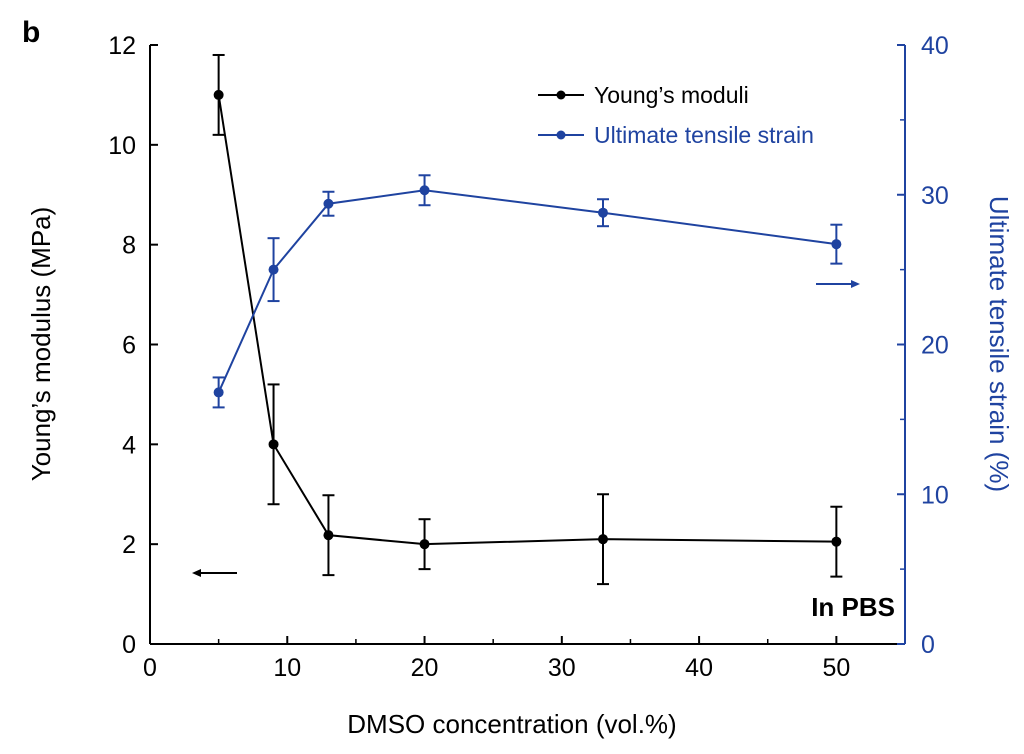  What do you see at coordinates (935, 495) in the screenshot?
I see `y-right-tick-label: 10` at bounding box center [935, 495].